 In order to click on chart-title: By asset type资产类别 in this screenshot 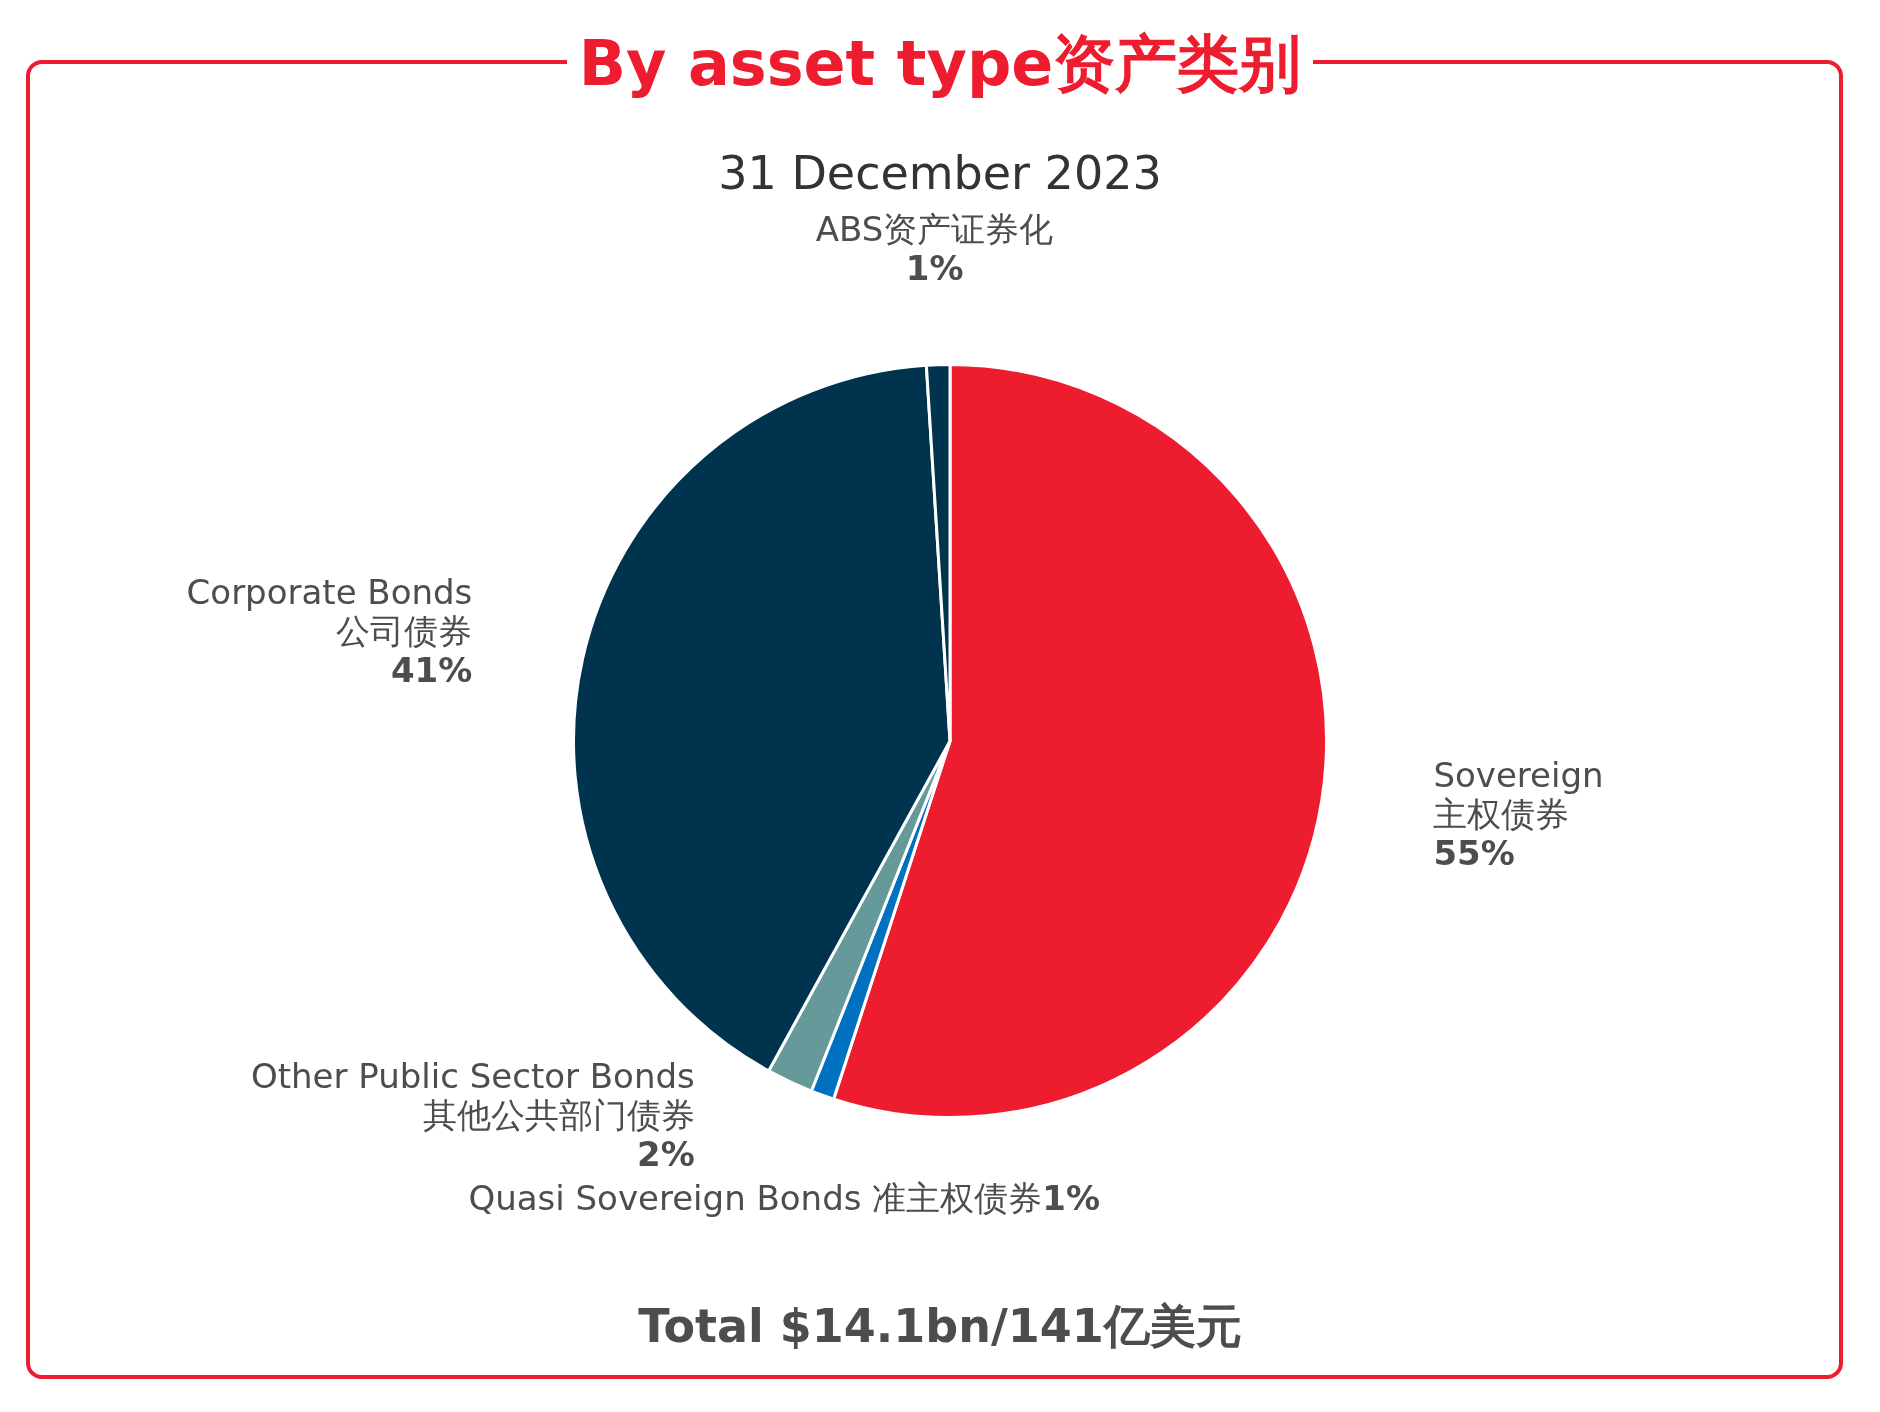, I will do `click(940, 63)`.